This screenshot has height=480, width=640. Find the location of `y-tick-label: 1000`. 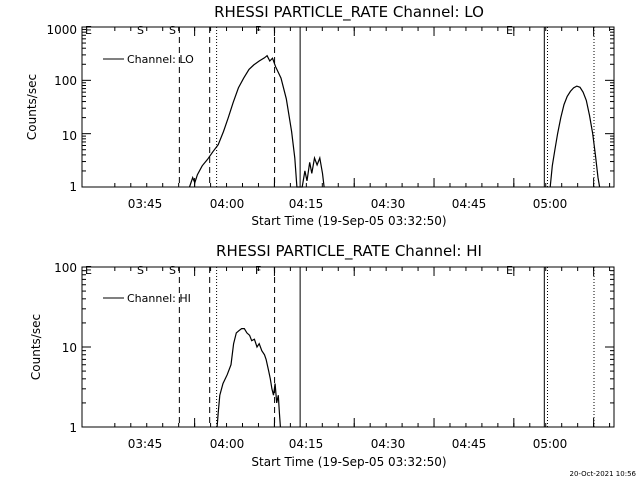

y-tick-label: 1000 is located at coordinates (61, 30).